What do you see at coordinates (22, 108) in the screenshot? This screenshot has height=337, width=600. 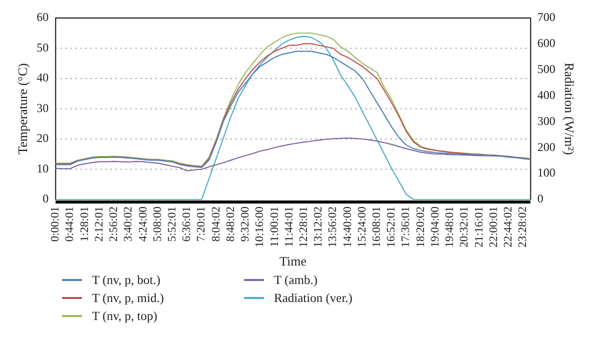 I see `y-axis-title: Temperature (°C)` at bounding box center [22, 108].